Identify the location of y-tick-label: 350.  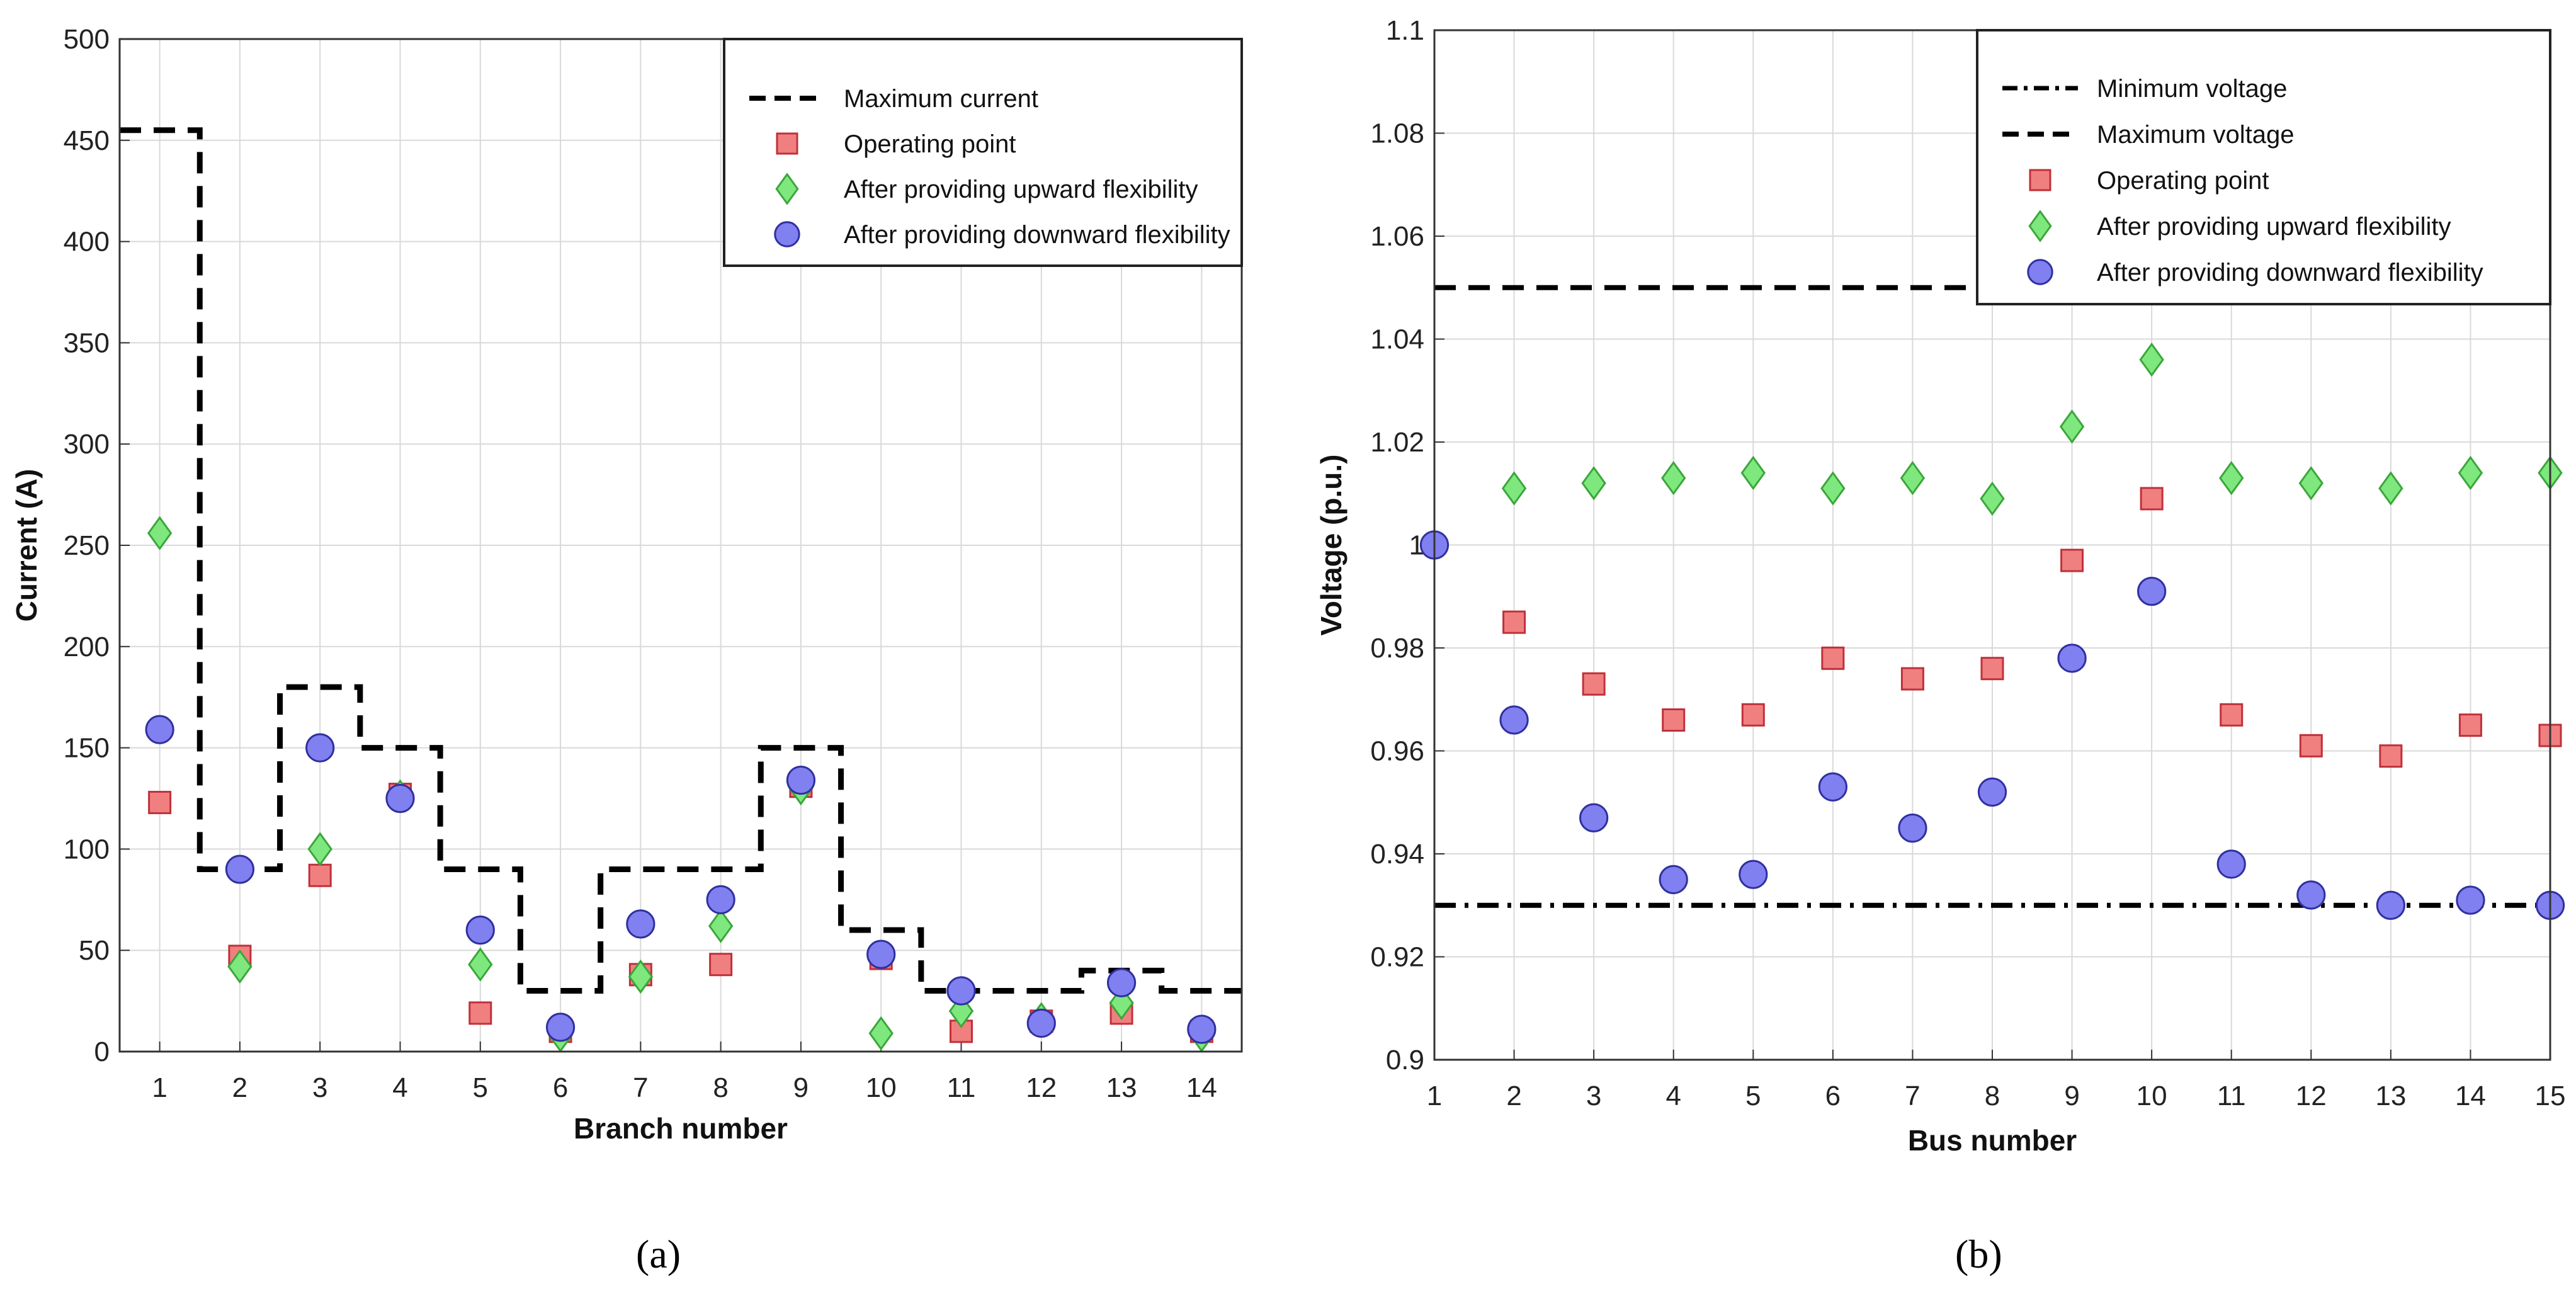
(87, 342).